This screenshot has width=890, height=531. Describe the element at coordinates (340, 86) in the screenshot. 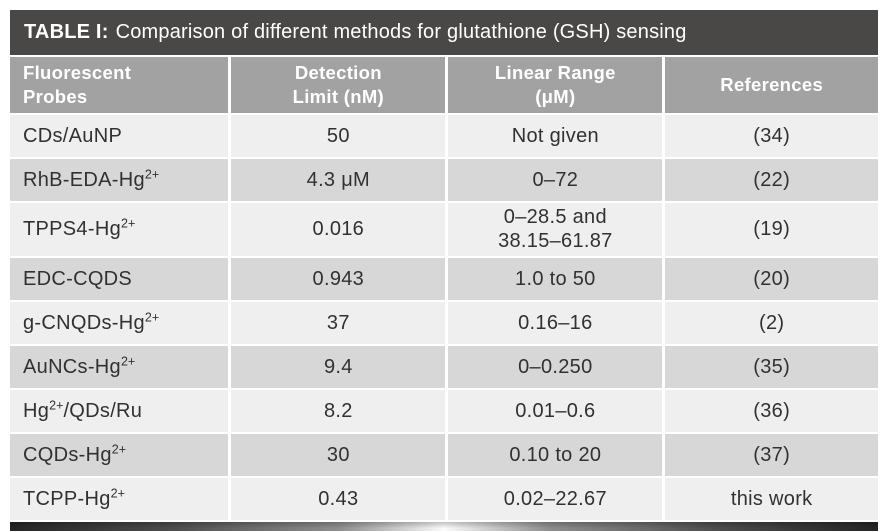

I see `column-header-detection-limit: Detection Limit (nM)` at that location.